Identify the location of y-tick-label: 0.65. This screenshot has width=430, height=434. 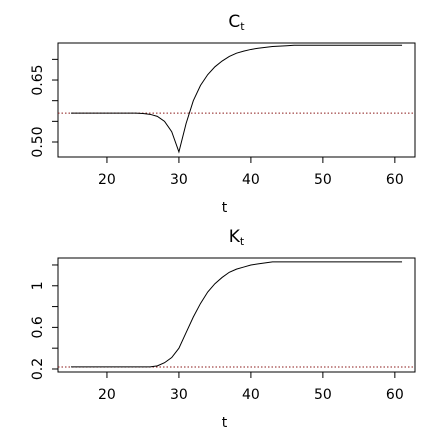
(38, 79).